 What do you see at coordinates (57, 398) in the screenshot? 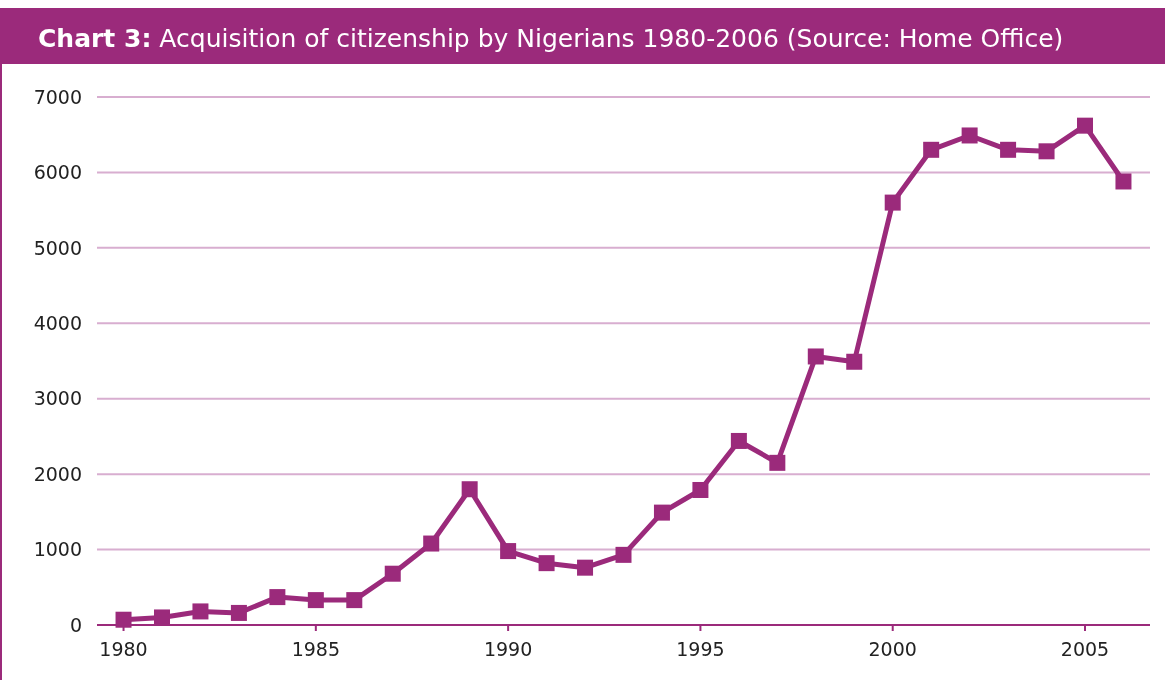
I see `y-tick-label: 3000` at bounding box center [57, 398].